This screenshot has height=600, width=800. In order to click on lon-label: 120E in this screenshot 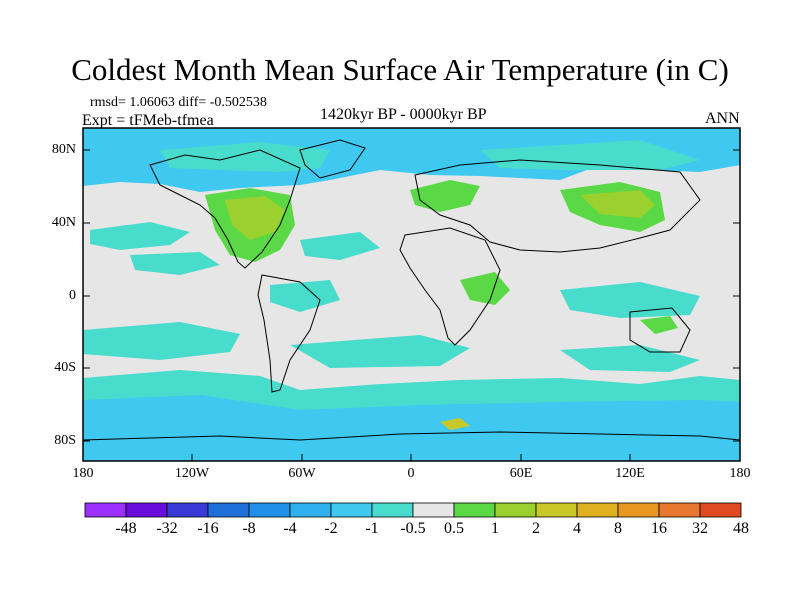, I will do `click(630, 473)`.